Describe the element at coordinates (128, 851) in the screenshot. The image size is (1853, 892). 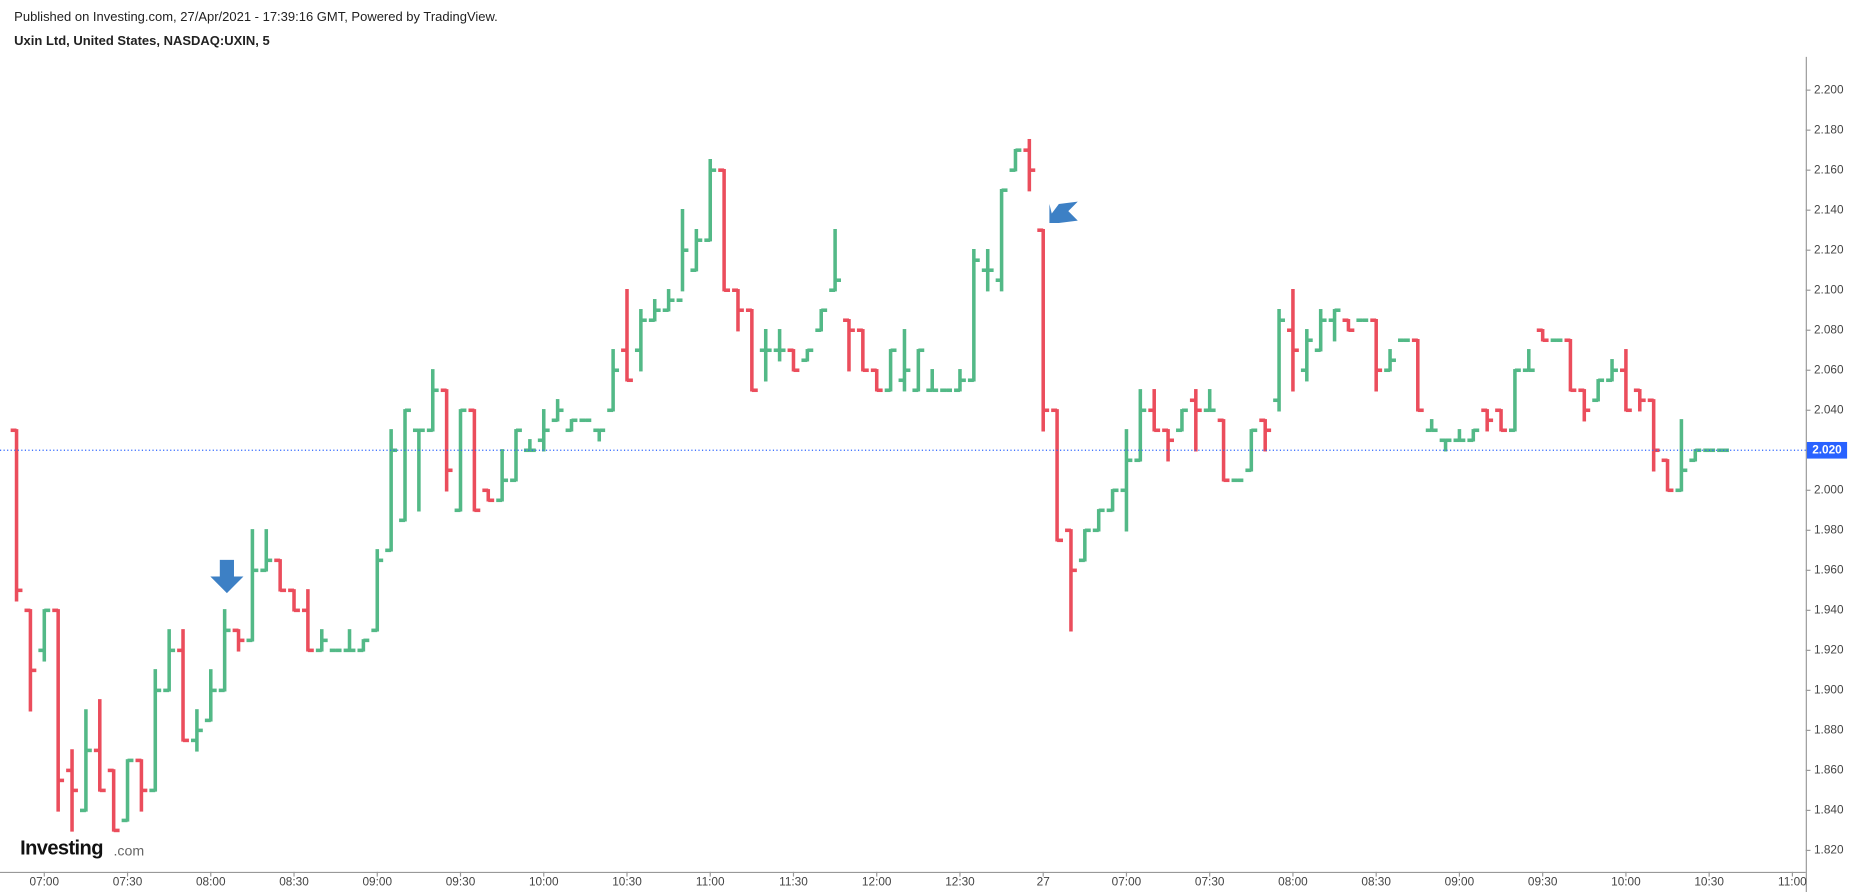
I see `logo-suffix: .com` at that location.